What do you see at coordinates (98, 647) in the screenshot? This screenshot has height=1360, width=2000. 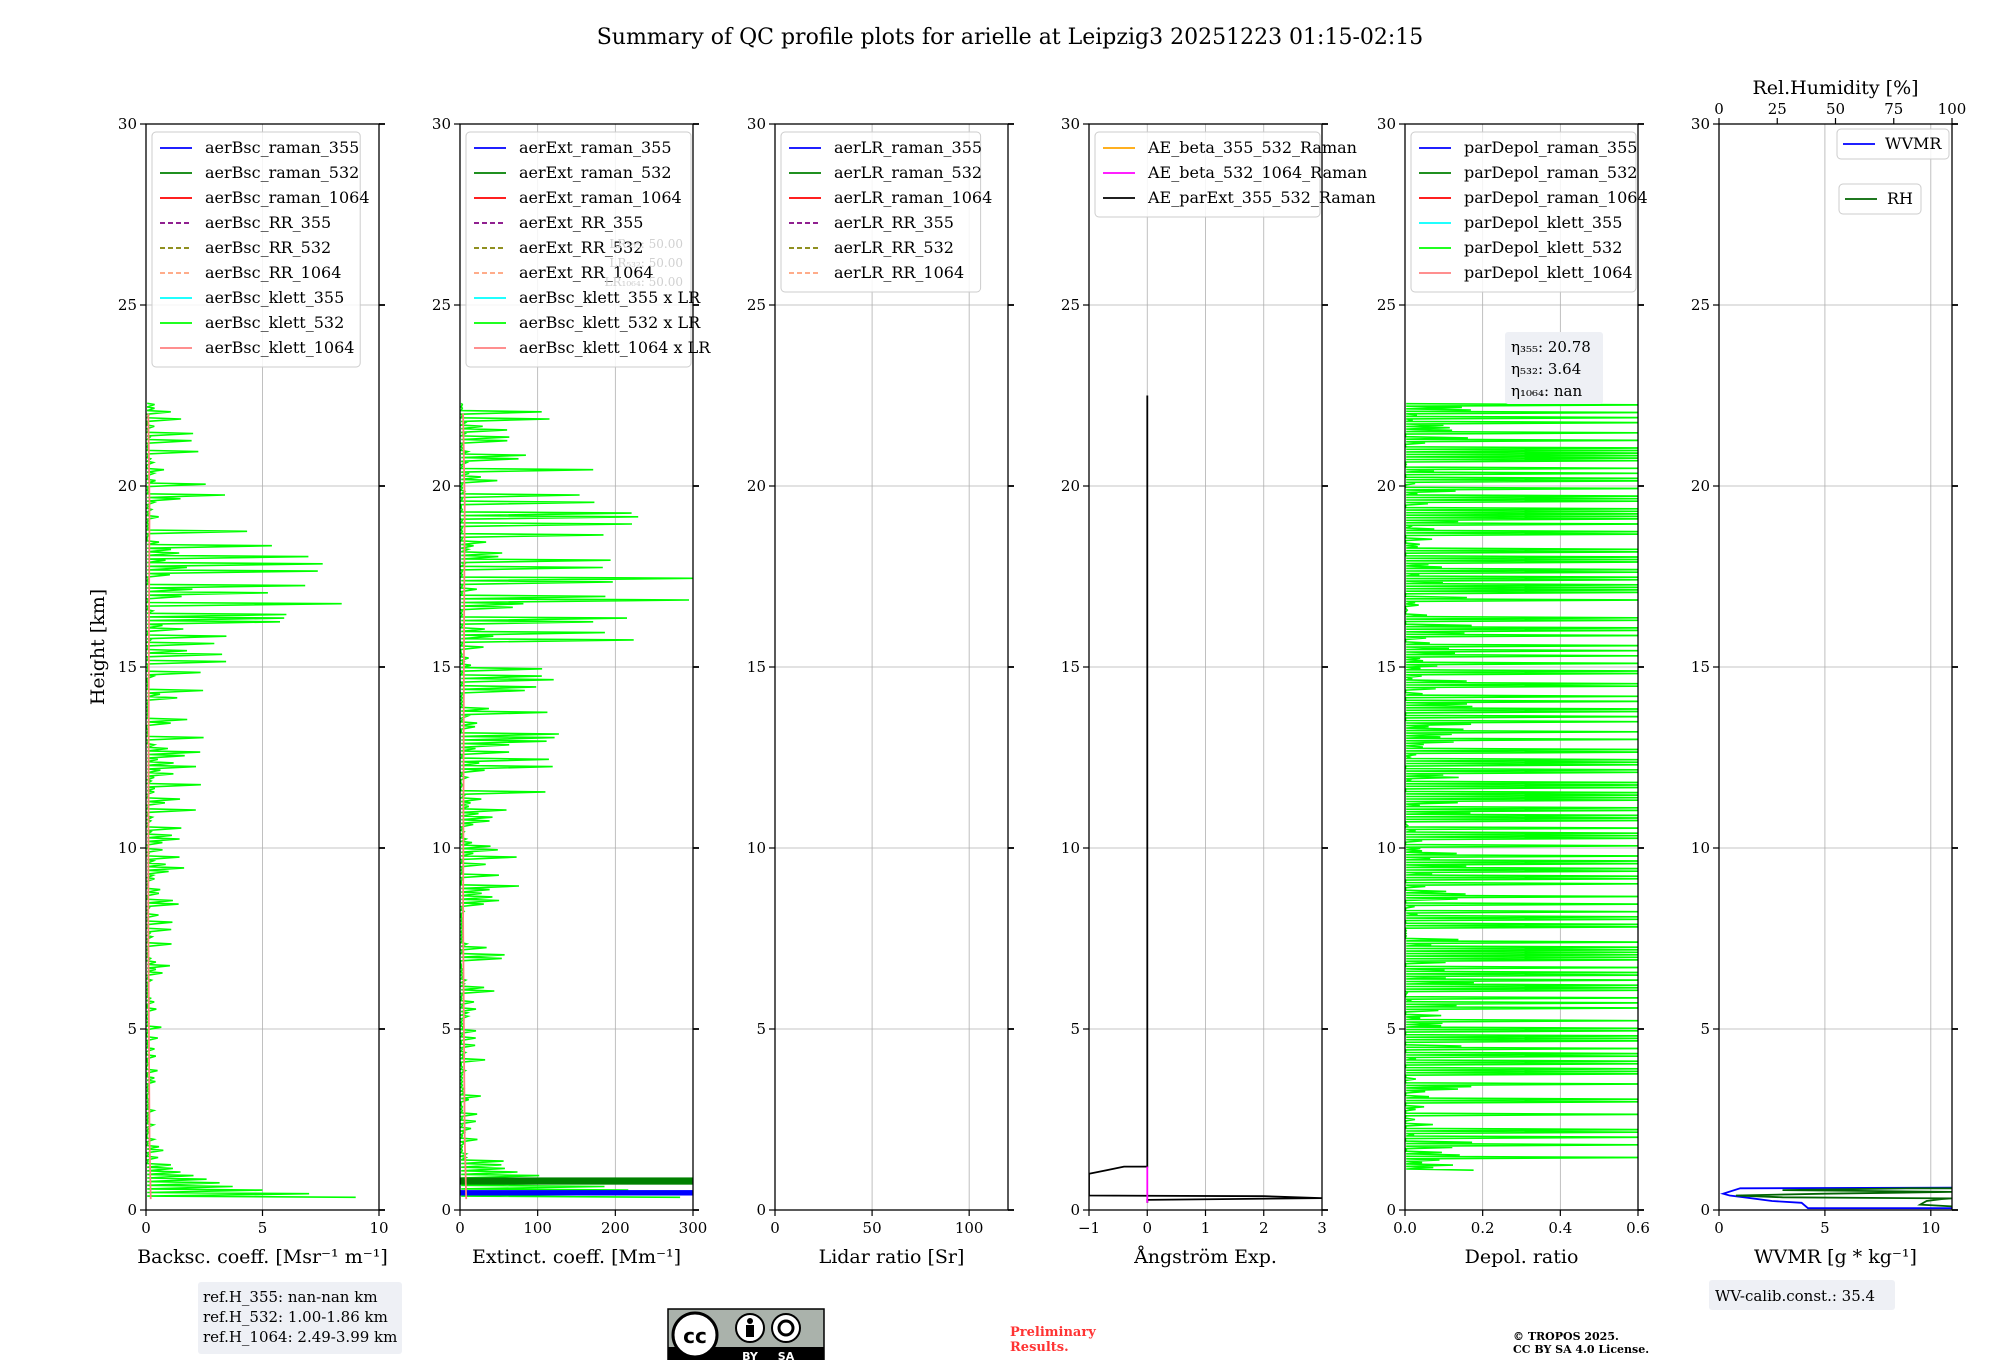 I see `y-axis-label: Height [km]` at bounding box center [98, 647].